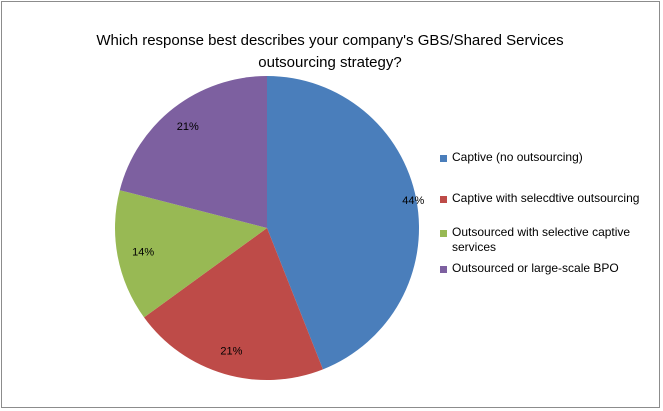 The height and width of the screenshot is (411, 663). I want to click on legend-item-bpo: Outsourced or large-scale BPO, so click(547, 268).